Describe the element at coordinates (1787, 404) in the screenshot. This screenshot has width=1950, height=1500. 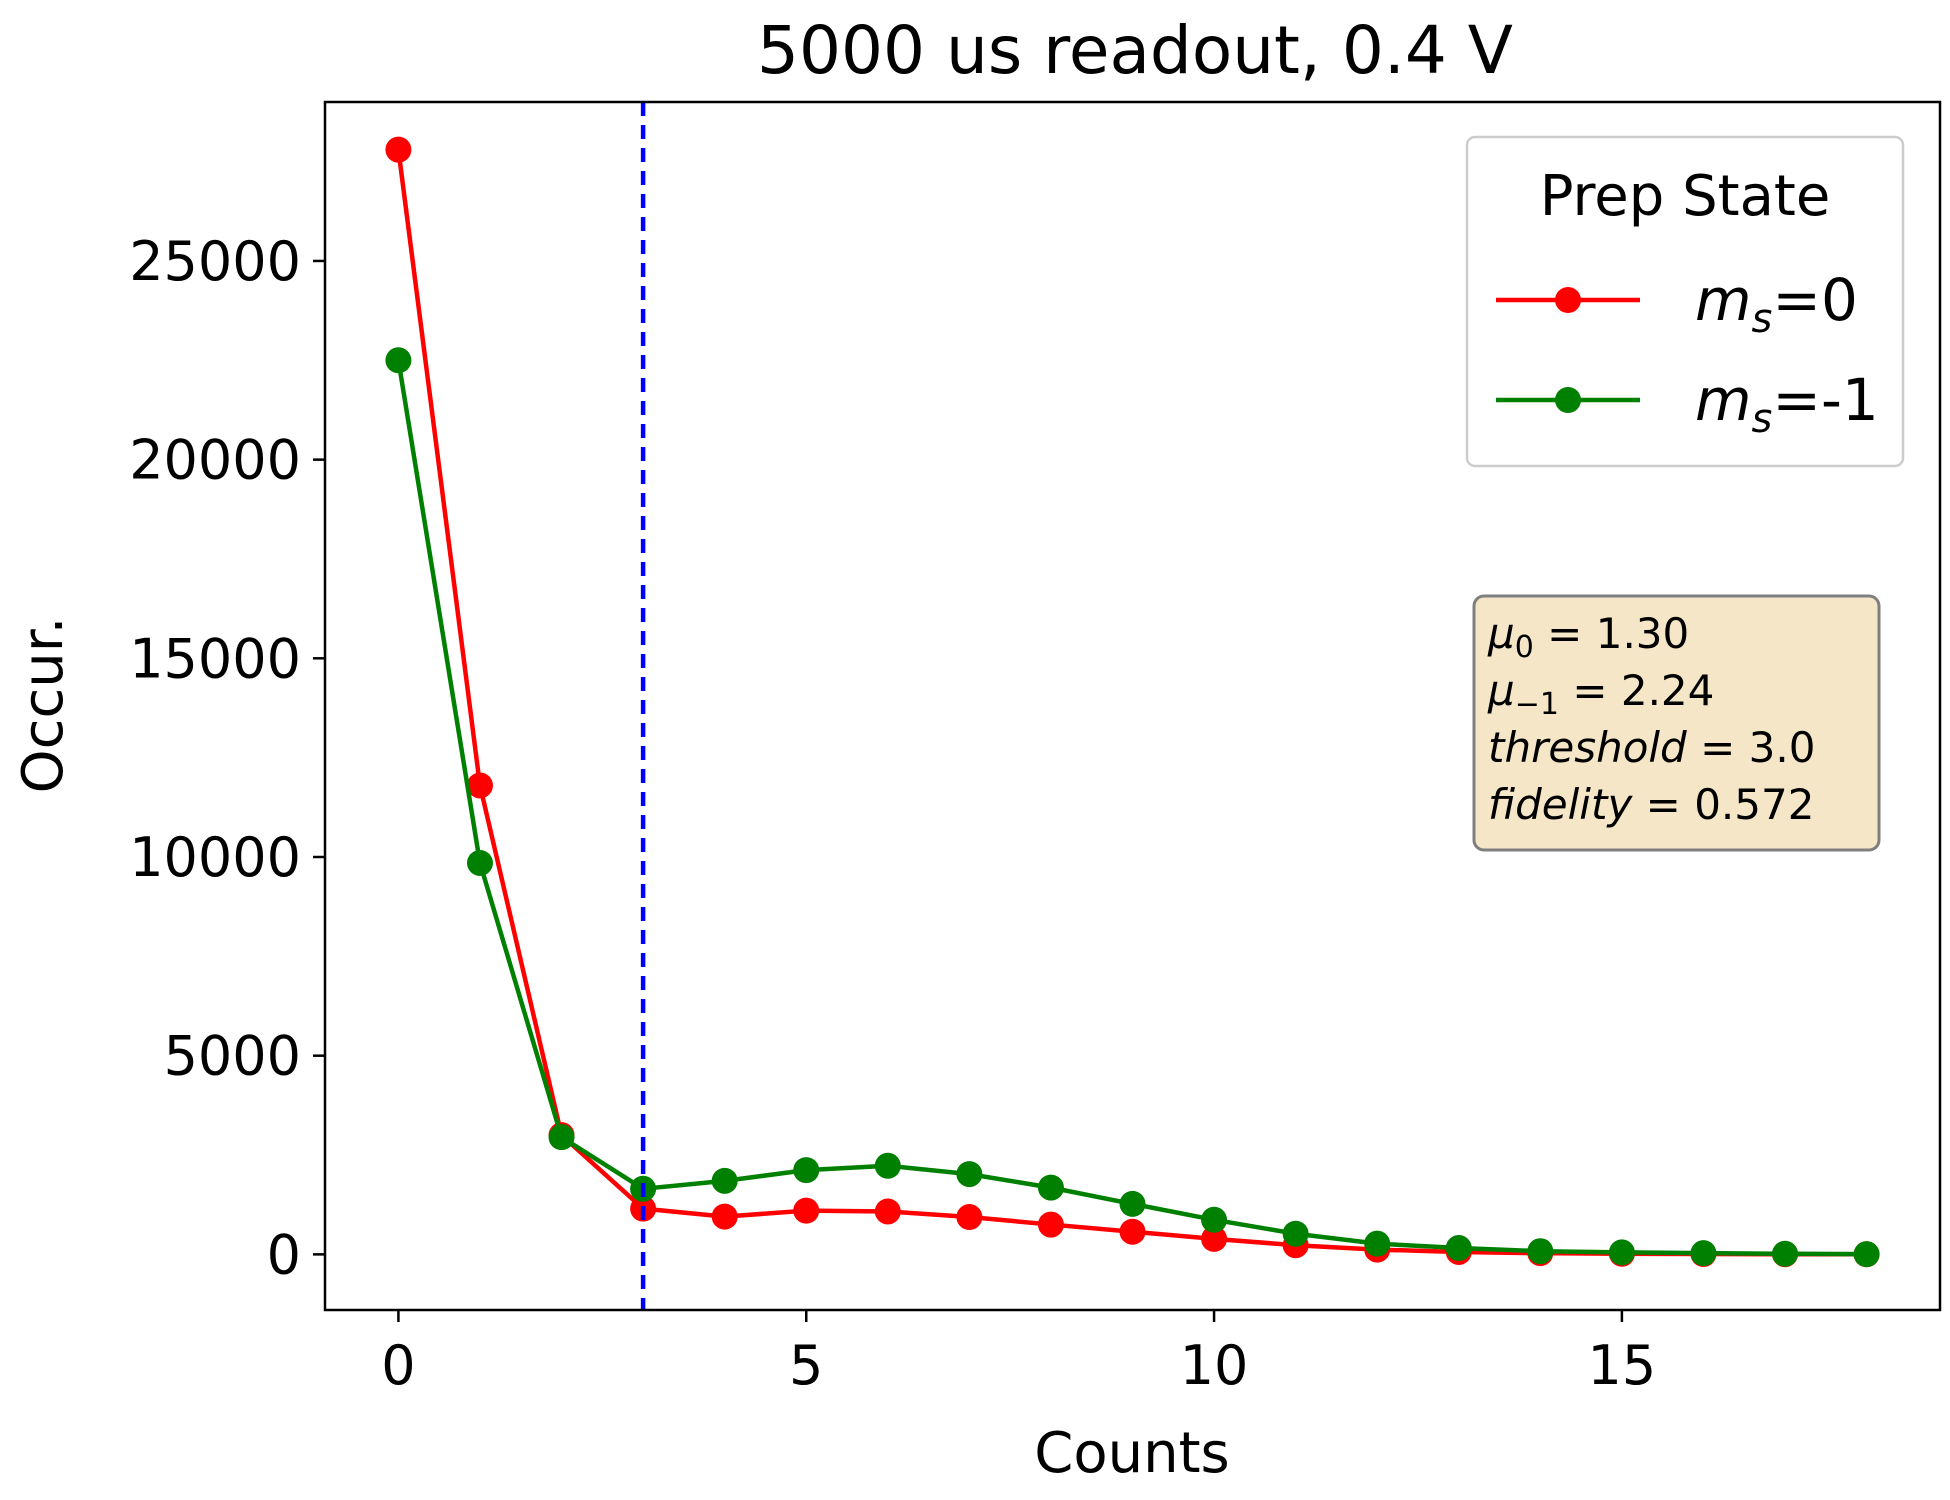
I see `legend-label-1: ms=-1` at that location.